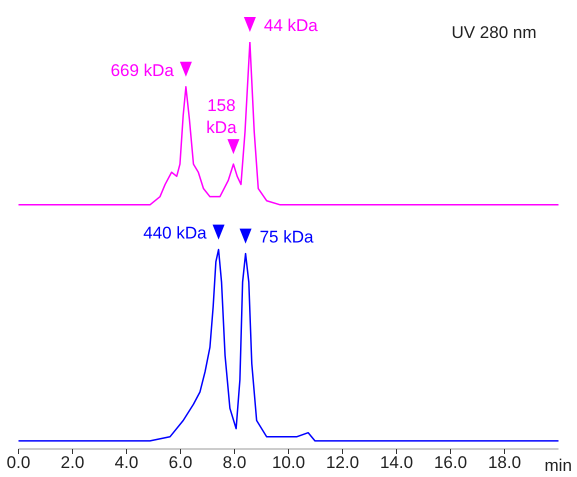 The image size is (577, 477). What do you see at coordinates (175, 233) in the screenshot?
I see `annotation: 440 kDa` at bounding box center [175, 233].